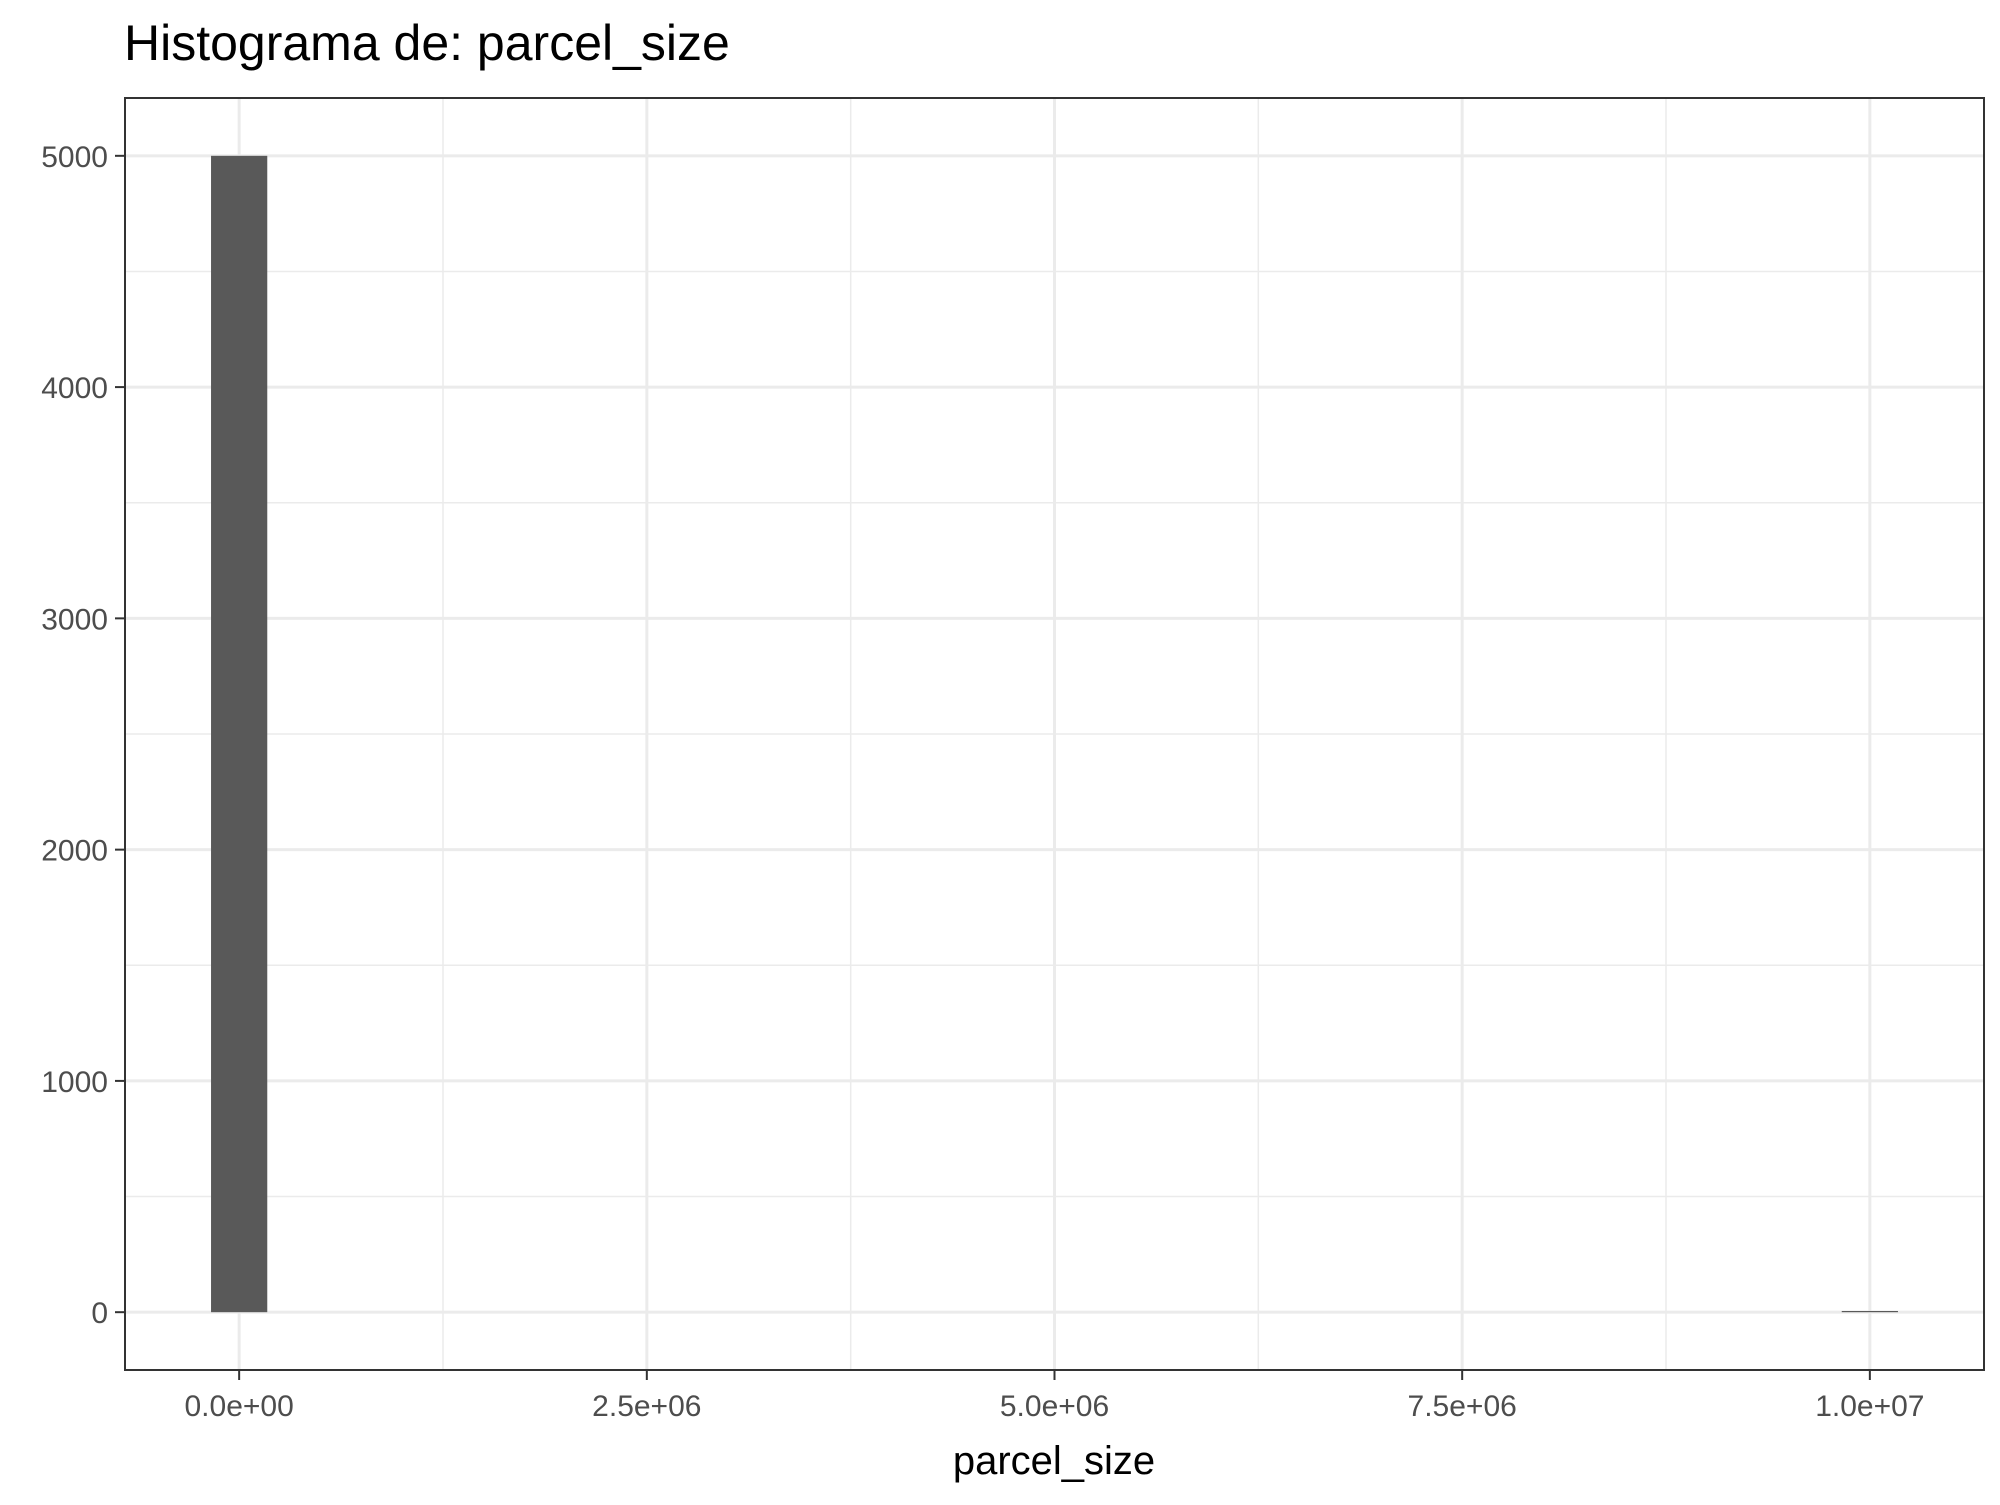 The image size is (2000, 1505). What do you see at coordinates (74, 851) in the screenshot?
I see `y-tick-label: 2000` at bounding box center [74, 851].